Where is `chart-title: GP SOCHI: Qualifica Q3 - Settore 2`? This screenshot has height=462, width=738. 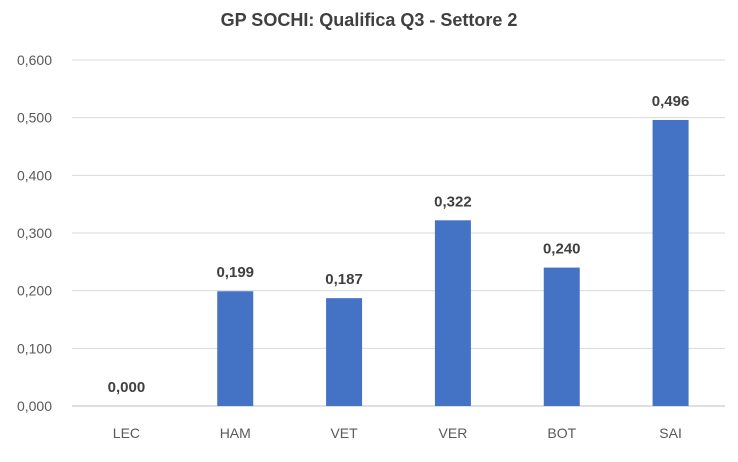
chart-title: GP SOCHI: Qualifica Q3 - Settore 2 is located at coordinates (369, 20).